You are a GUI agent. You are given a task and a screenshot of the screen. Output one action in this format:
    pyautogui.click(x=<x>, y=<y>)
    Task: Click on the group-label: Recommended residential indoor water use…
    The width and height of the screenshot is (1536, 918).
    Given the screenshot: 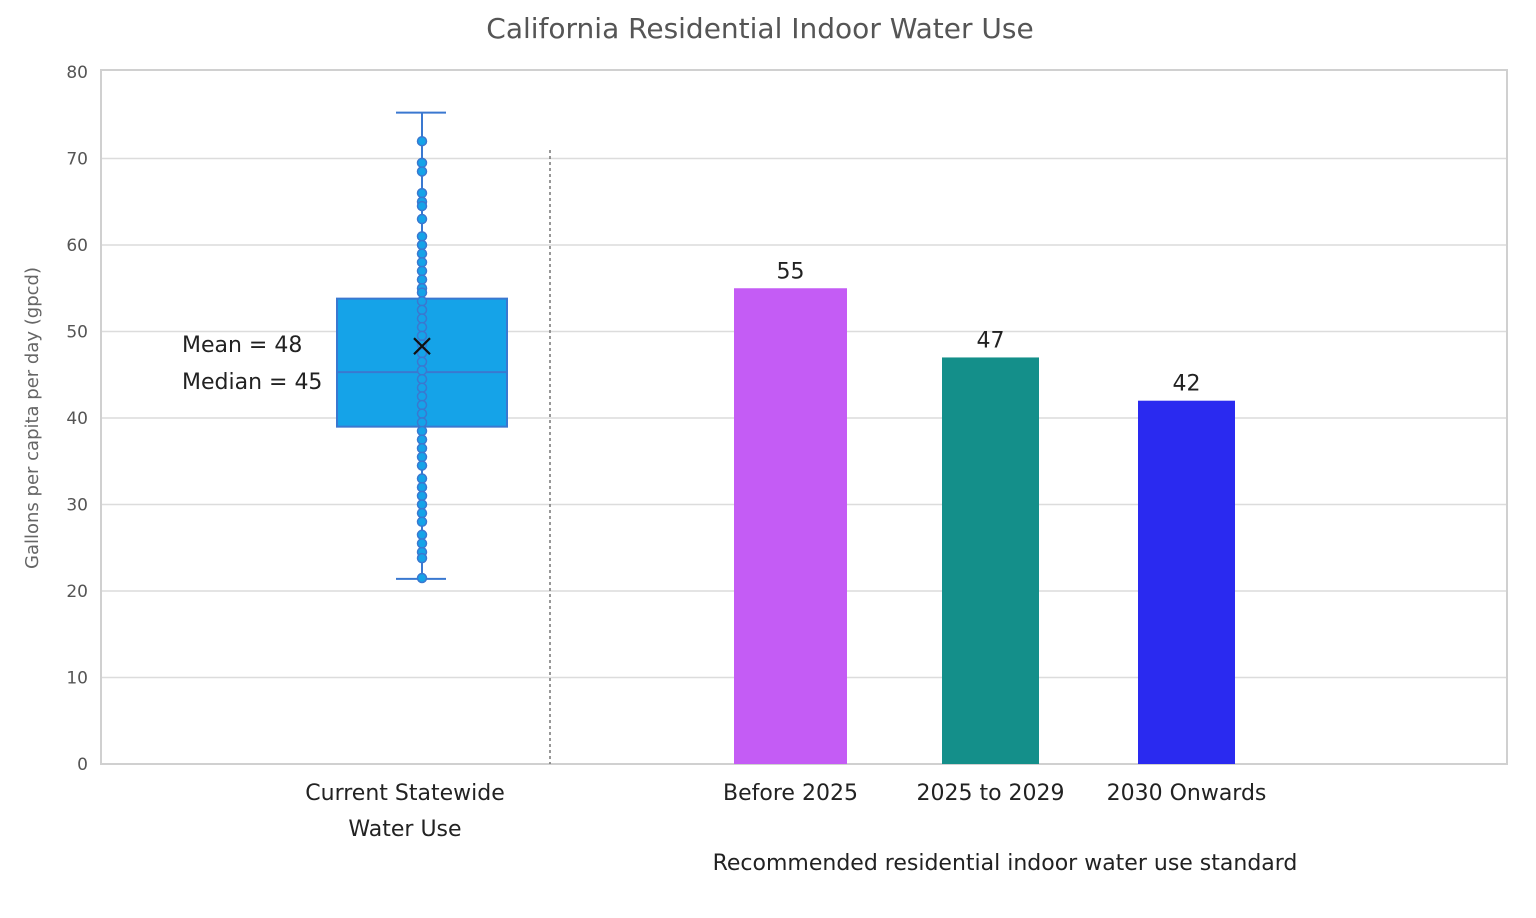 What is the action you would take?
    pyautogui.click(x=1005, y=863)
    